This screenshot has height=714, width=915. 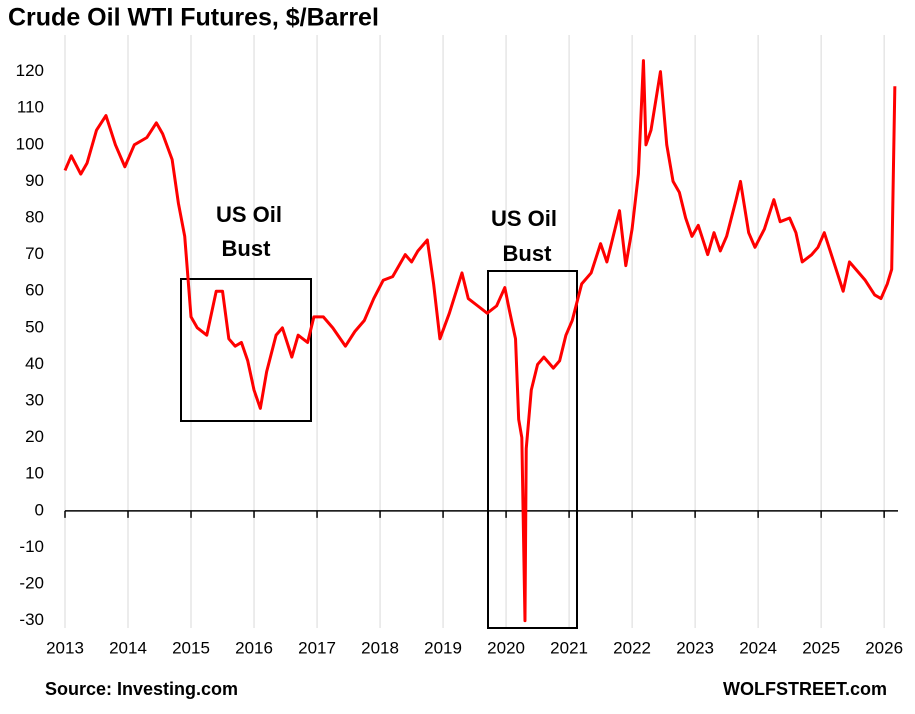 What do you see at coordinates (30, 143) in the screenshot?
I see `y-tick-label: 100` at bounding box center [30, 143].